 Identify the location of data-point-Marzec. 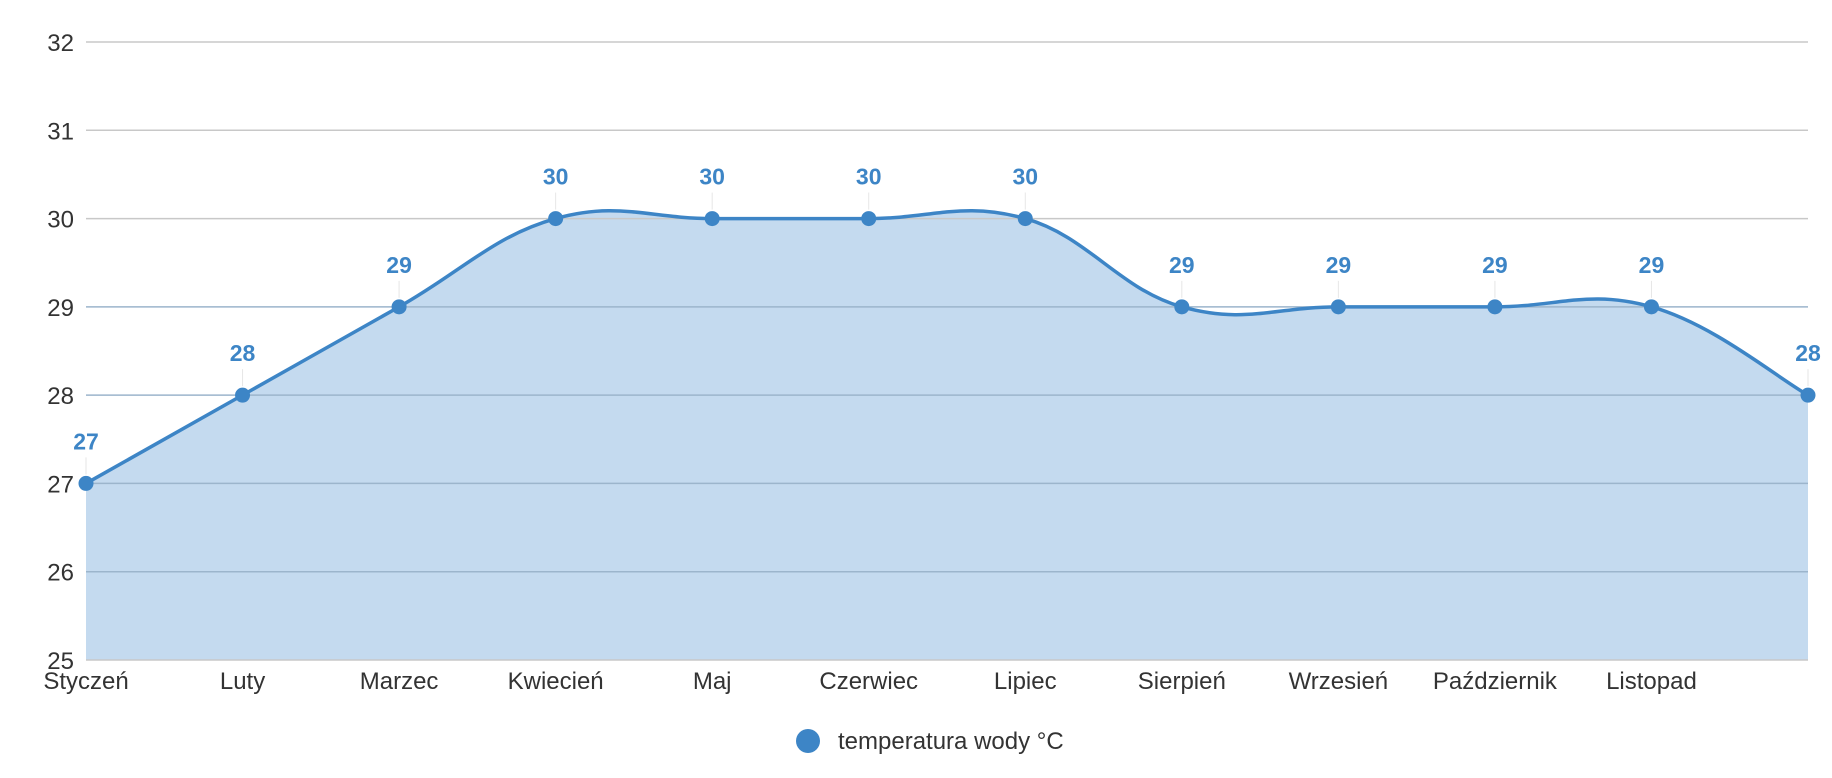
(399, 307).